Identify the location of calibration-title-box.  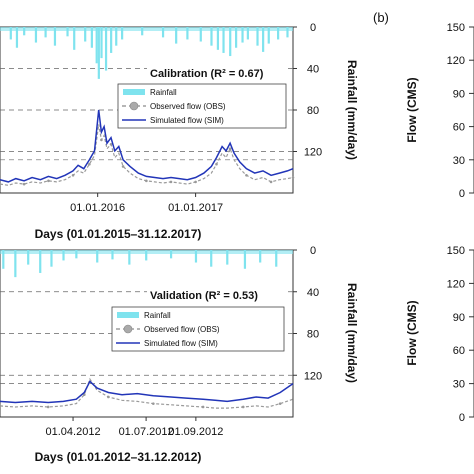
(216, 72).